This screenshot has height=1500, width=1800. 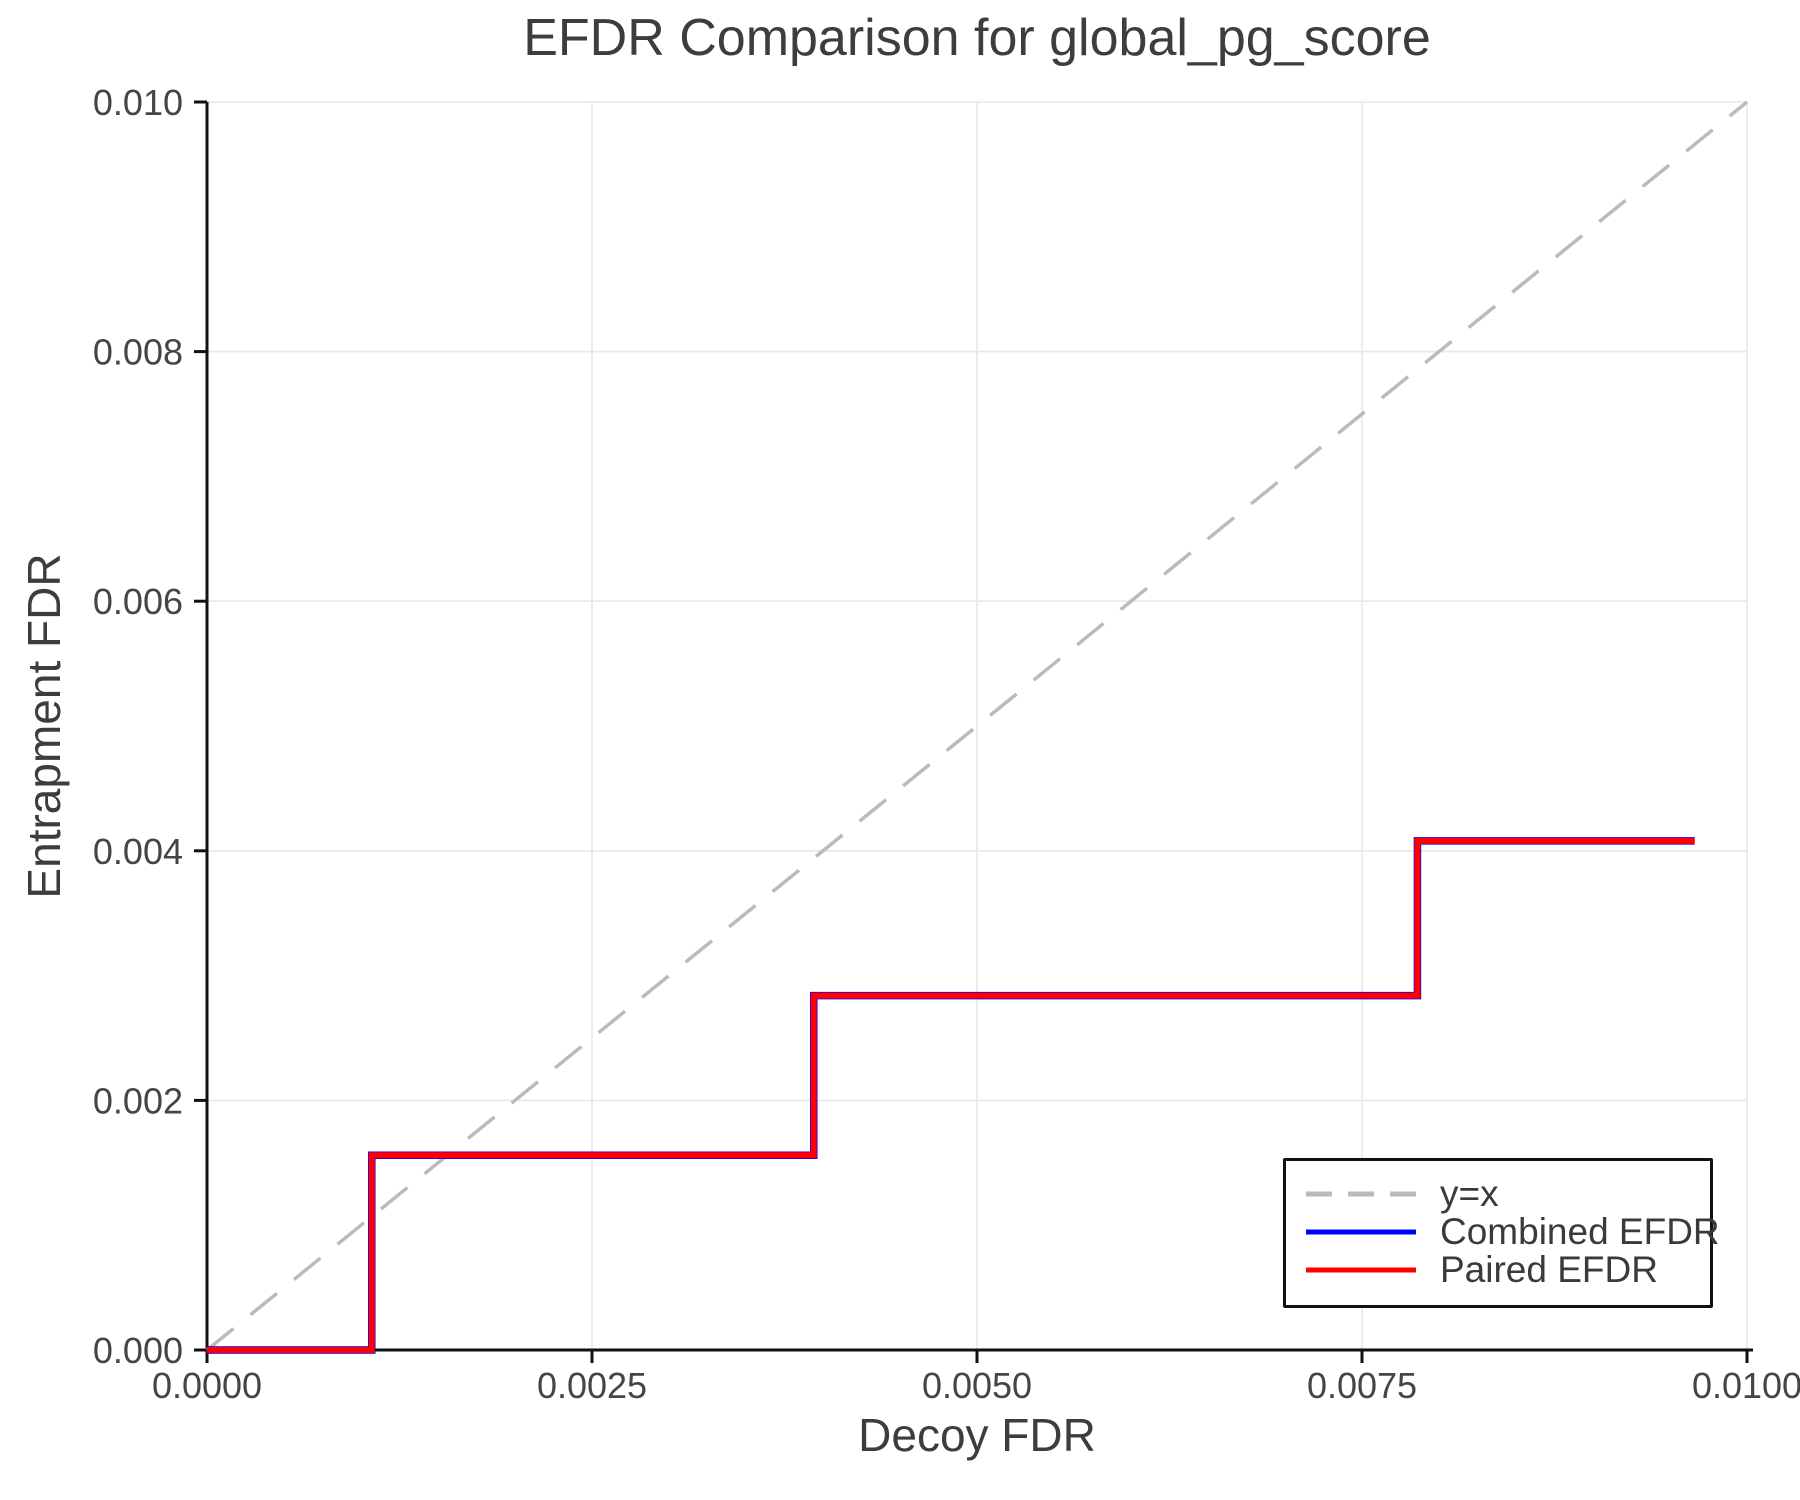 I want to click on legend-label: Paired EFDR, so click(x=1549, y=1269).